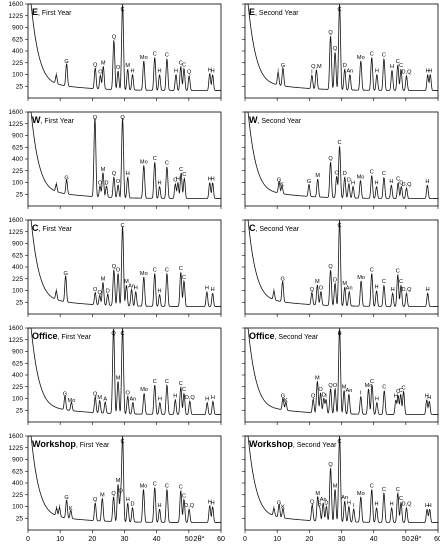 This screenshot has height=550, width=440. Describe the element at coordinates (71, 509) in the screenshot. I see `peak-label: K` at that location.